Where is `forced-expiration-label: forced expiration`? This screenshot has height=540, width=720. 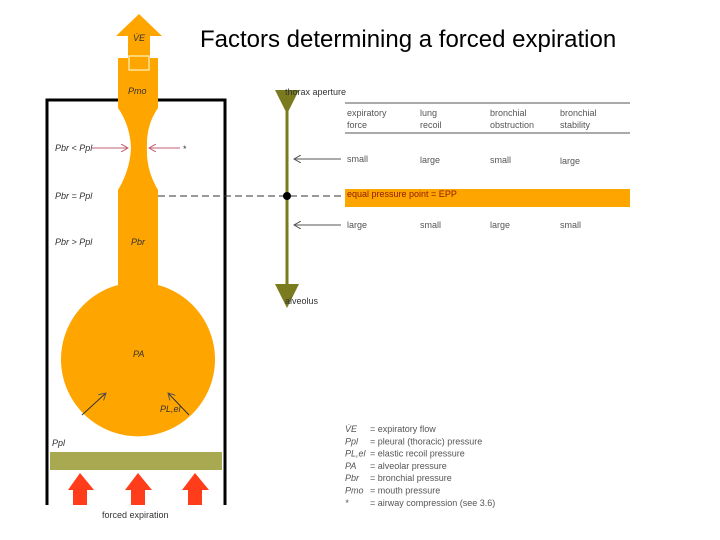 forced-expiration-label: forced expiration is located at coordinates (135, 515).